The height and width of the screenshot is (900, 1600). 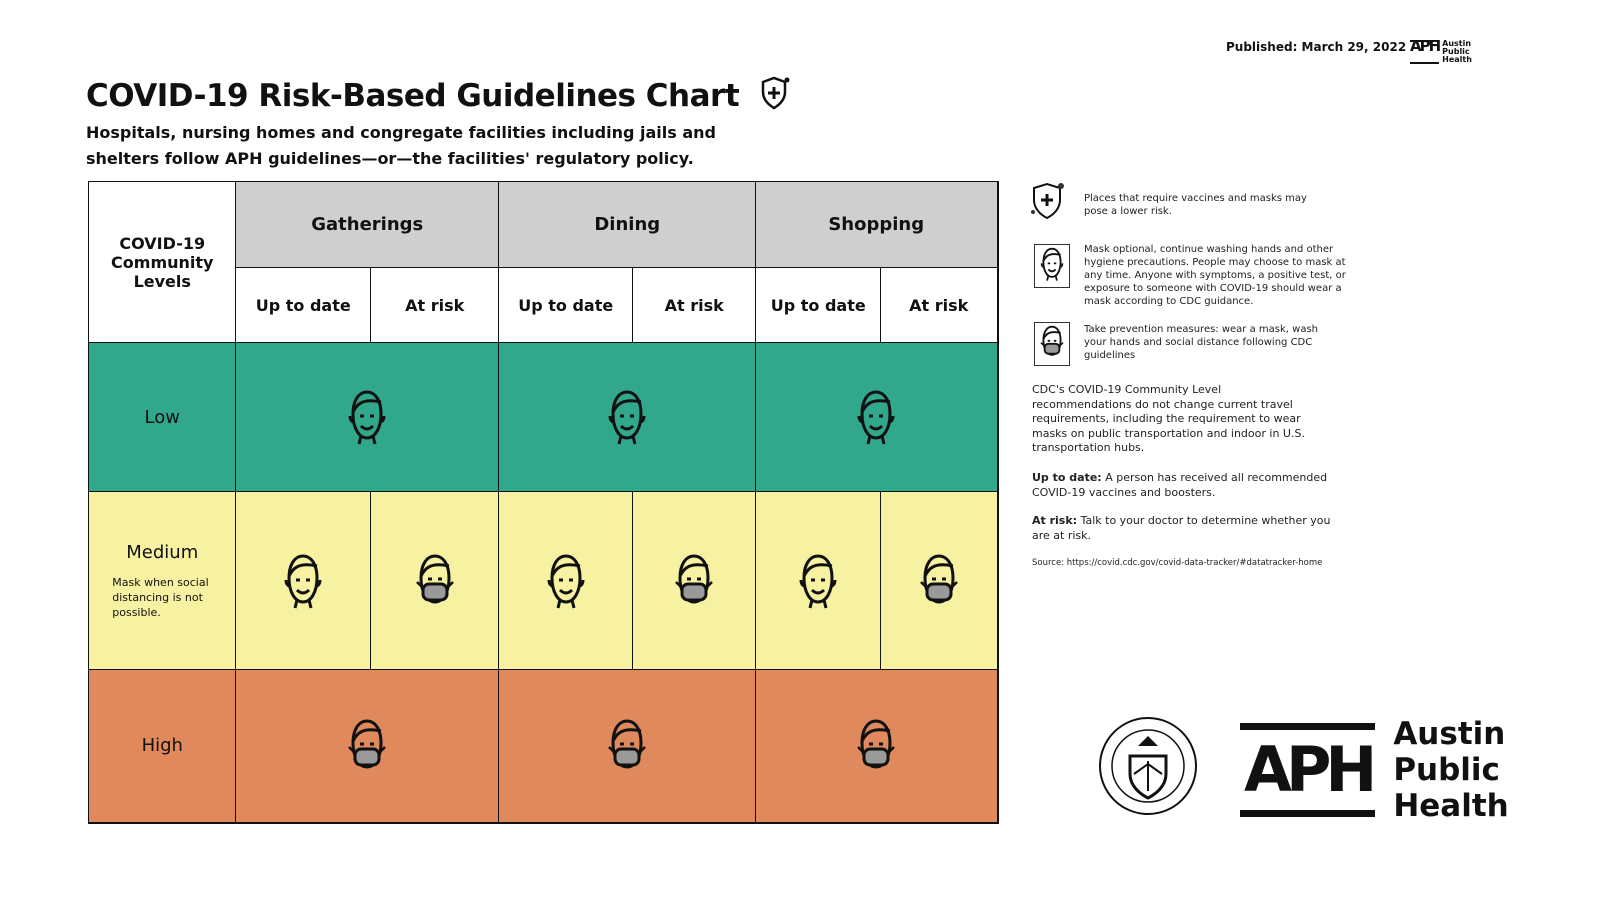 I want to click on aph-mark: APH, so click(x=1308, y=770).